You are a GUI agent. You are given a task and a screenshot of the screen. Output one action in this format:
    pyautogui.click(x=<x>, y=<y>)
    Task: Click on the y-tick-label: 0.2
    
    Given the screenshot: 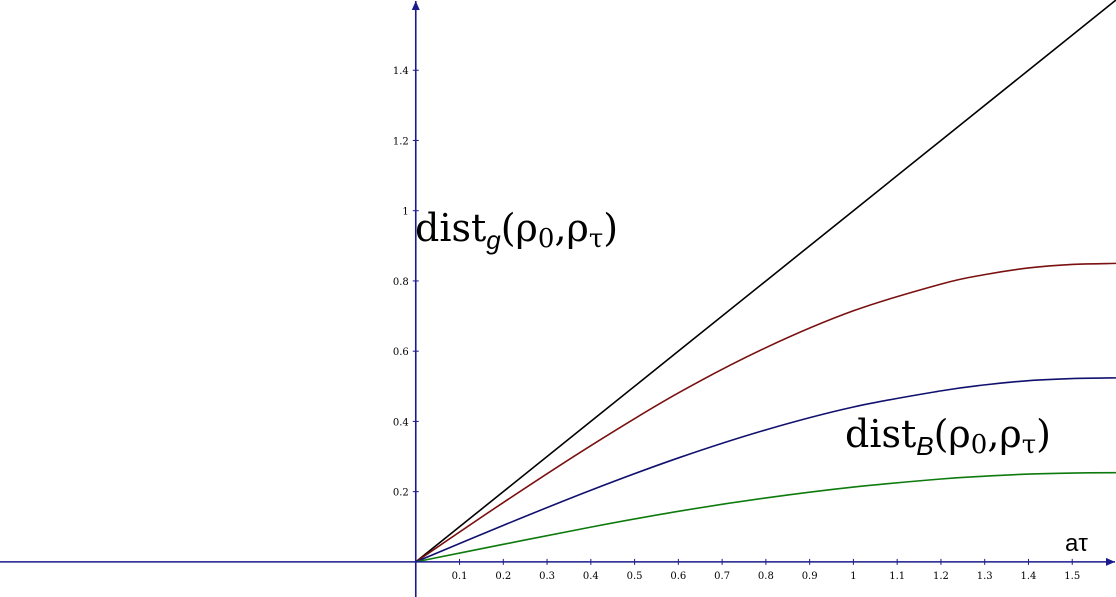 What is the action you would take?
    pyautogui.click(x=401, y=493)
    